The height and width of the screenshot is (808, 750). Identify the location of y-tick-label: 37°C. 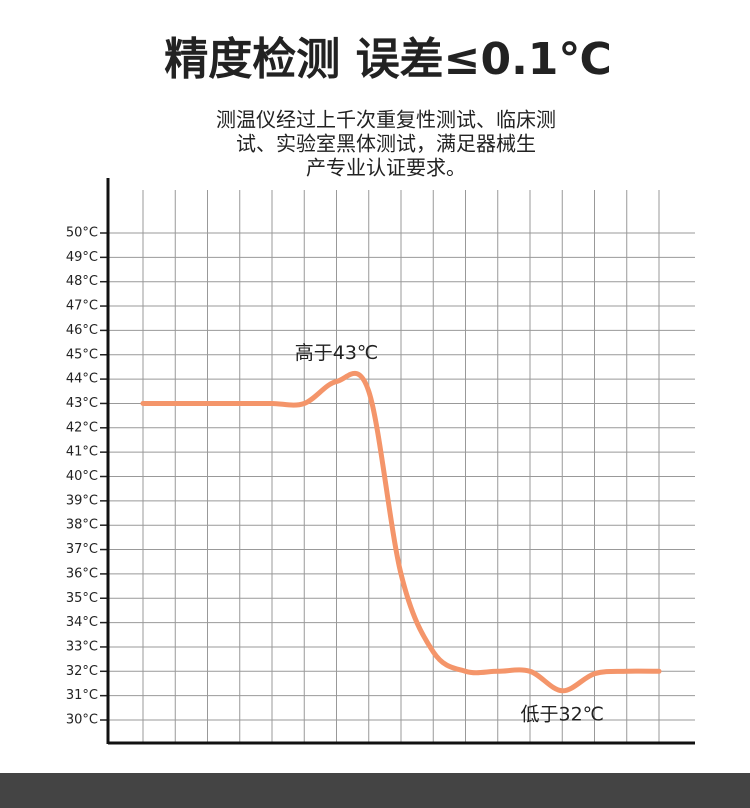
(82, 549).